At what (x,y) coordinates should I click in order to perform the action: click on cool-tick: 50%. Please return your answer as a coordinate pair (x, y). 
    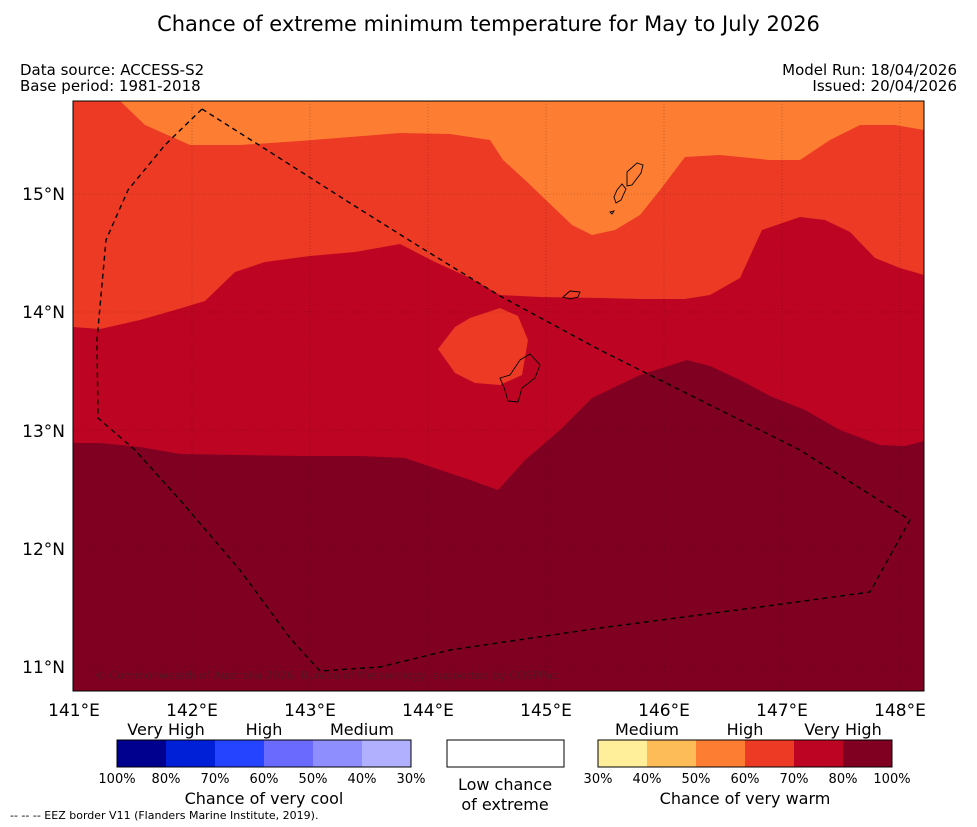
    Looking at the image, I should click on (313, 779).